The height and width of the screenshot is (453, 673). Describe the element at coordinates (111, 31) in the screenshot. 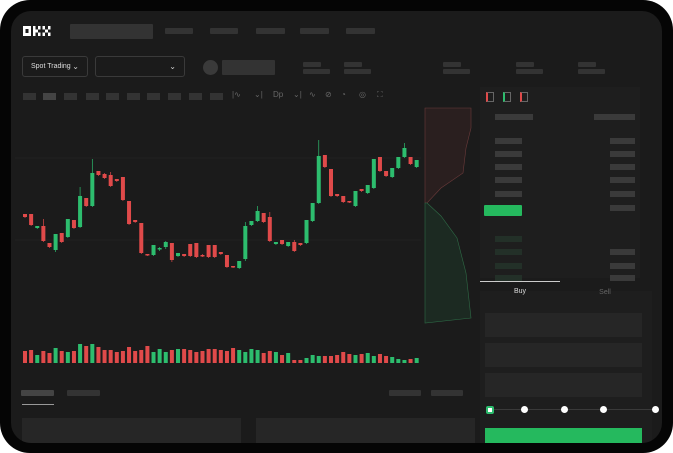

I see `search-bar` at that location.